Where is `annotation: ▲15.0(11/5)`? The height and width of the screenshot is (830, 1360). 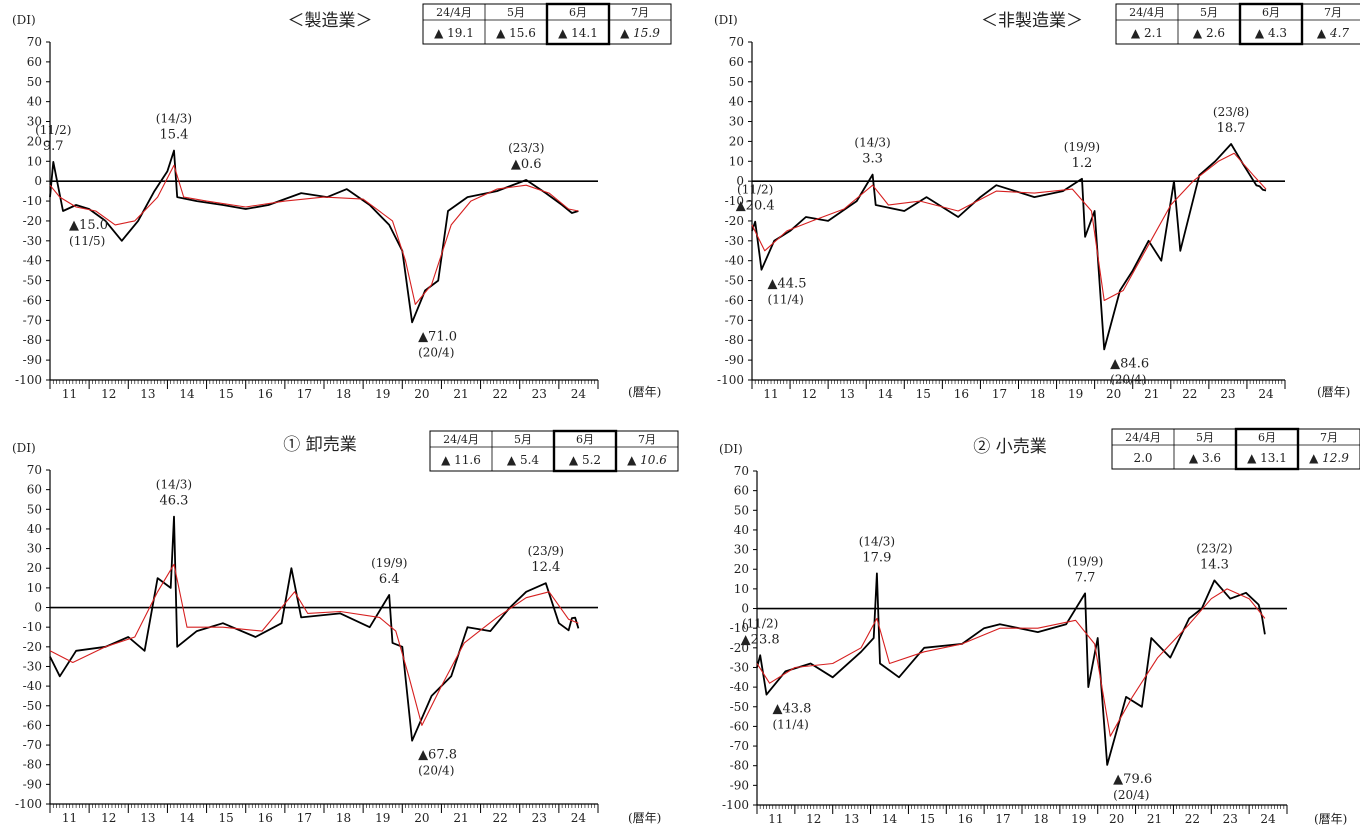
annotation: ▲15.0(11/5) is located at coordinates (88, 233).